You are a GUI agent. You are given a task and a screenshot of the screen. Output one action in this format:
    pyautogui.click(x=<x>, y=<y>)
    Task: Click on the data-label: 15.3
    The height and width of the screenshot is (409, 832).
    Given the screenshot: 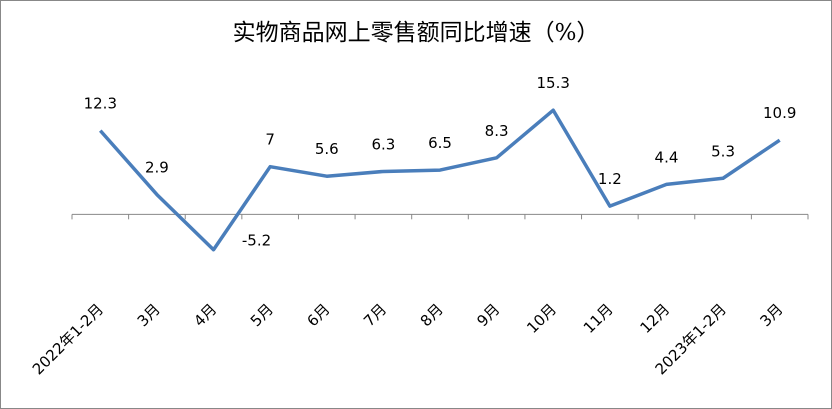 What is the action you would take?
    pyautogui.click(x=553, y=83)
    